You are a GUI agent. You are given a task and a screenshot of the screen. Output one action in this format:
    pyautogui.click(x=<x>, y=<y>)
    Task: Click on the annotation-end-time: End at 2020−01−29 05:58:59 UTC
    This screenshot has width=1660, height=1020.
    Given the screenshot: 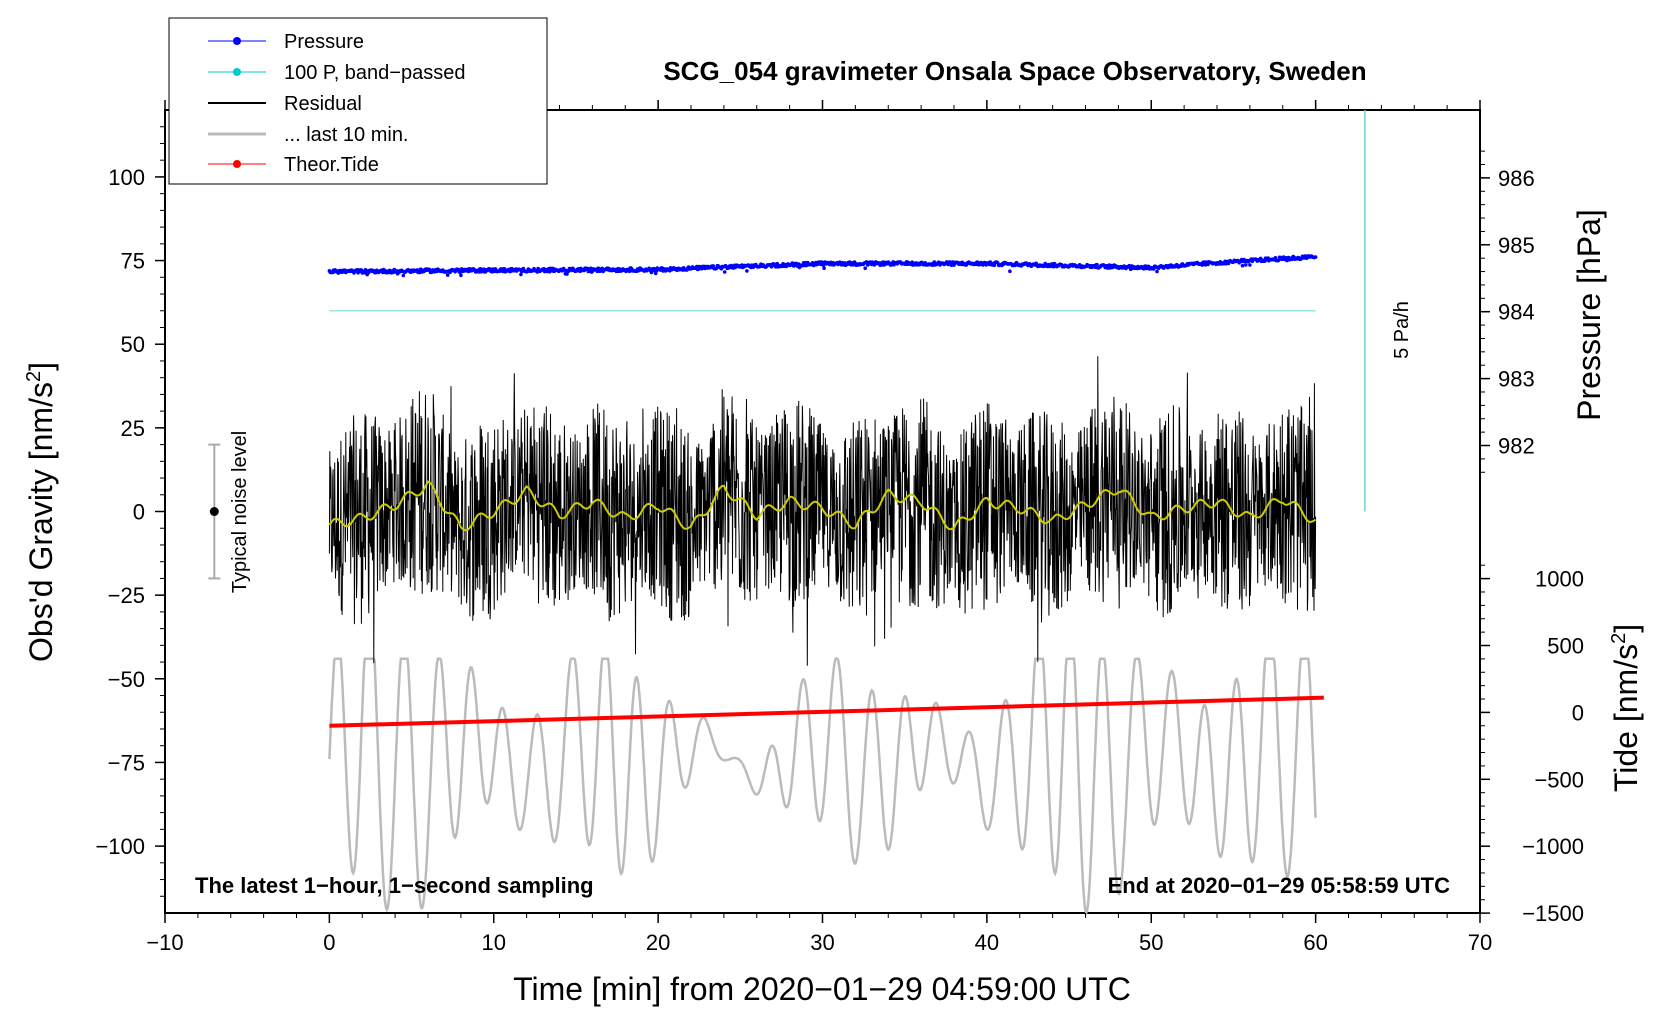 What is the action you would take?
    pyautogui.click(x=1279, y=885)
    